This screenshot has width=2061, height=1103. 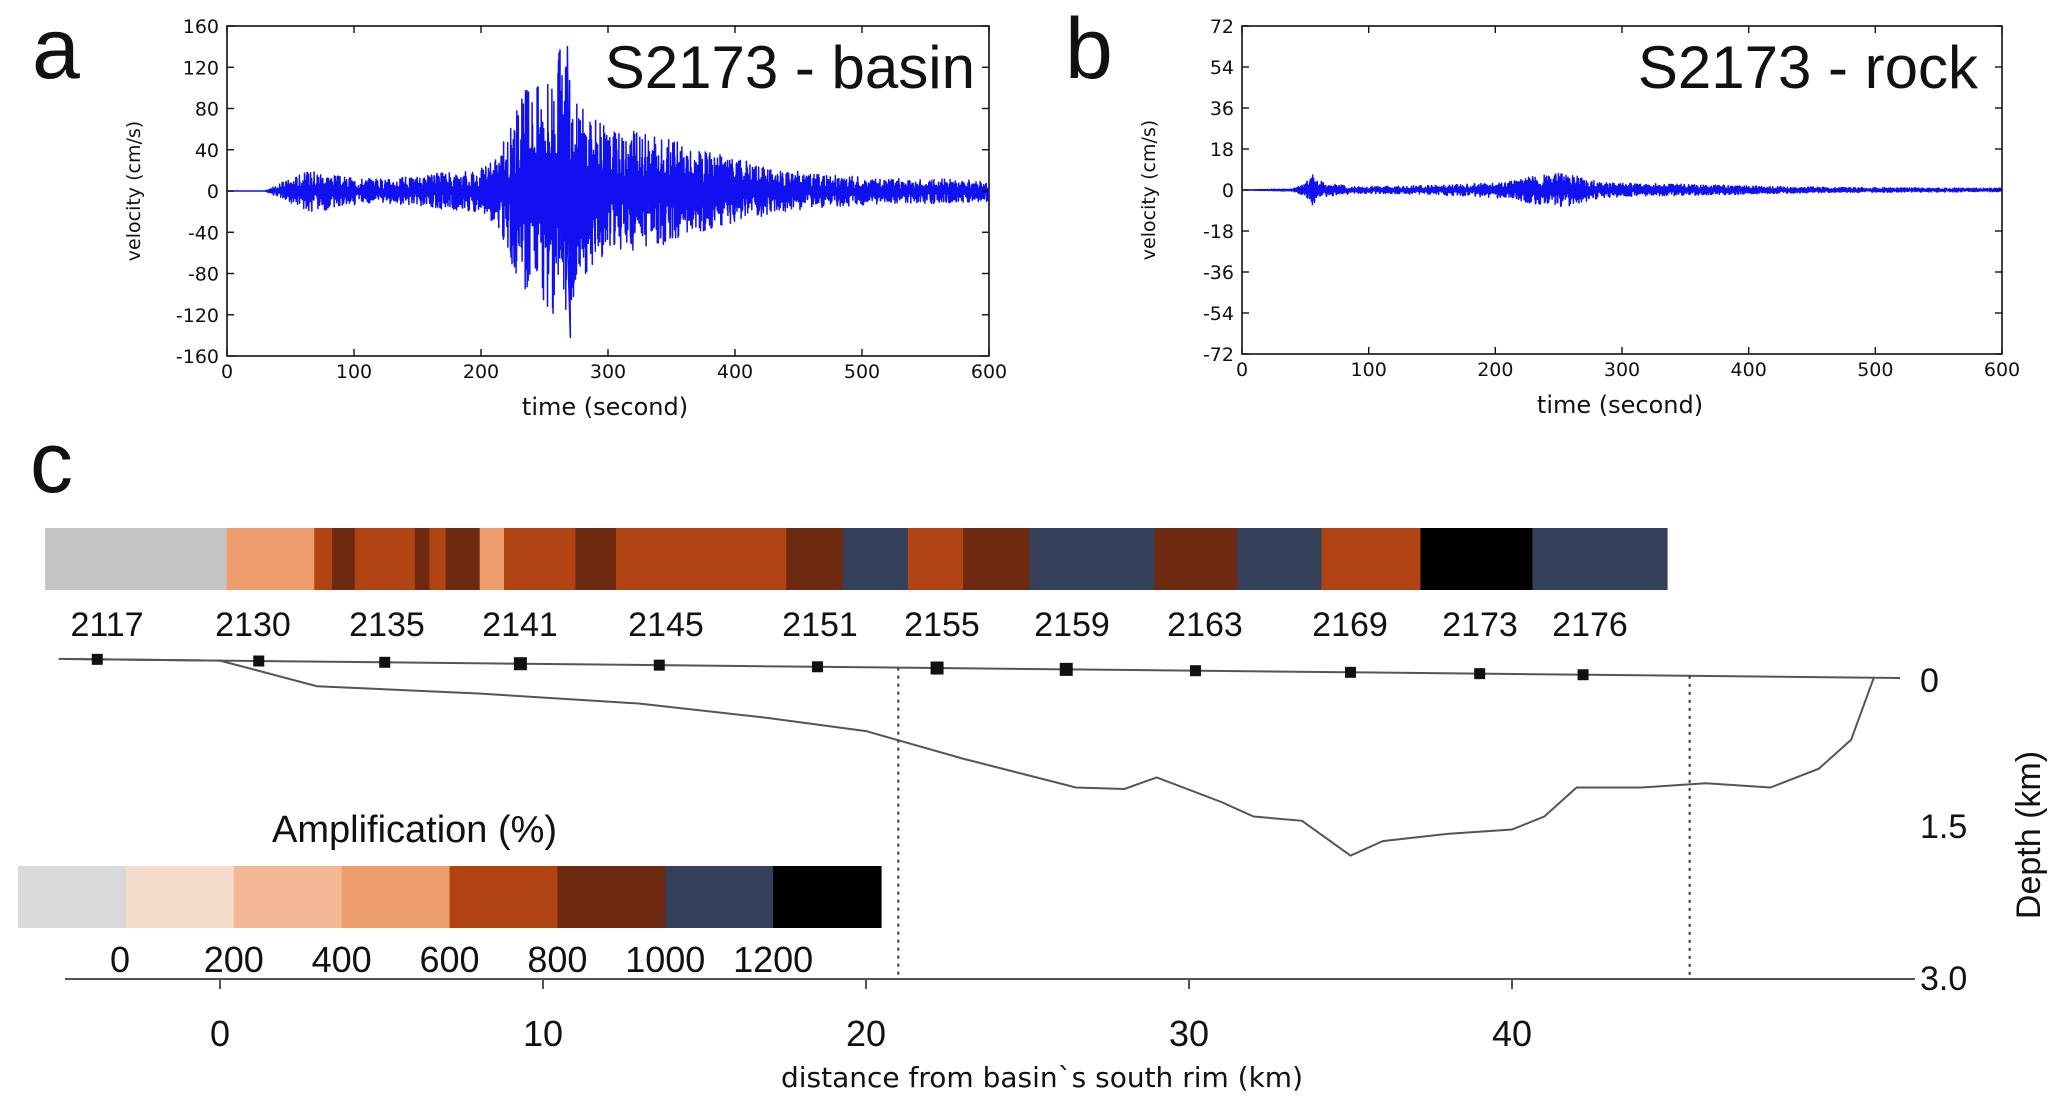 I want to click on panel-b-title: S2173 - rock, so click(x=1808, y=67).